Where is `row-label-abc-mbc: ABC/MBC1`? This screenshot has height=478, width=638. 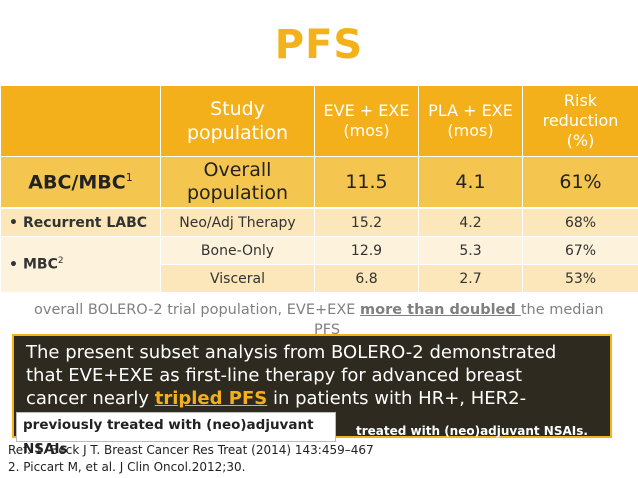
row-label-abc-mbc: ABC/MBC1 is located at coordinates (80, 182).